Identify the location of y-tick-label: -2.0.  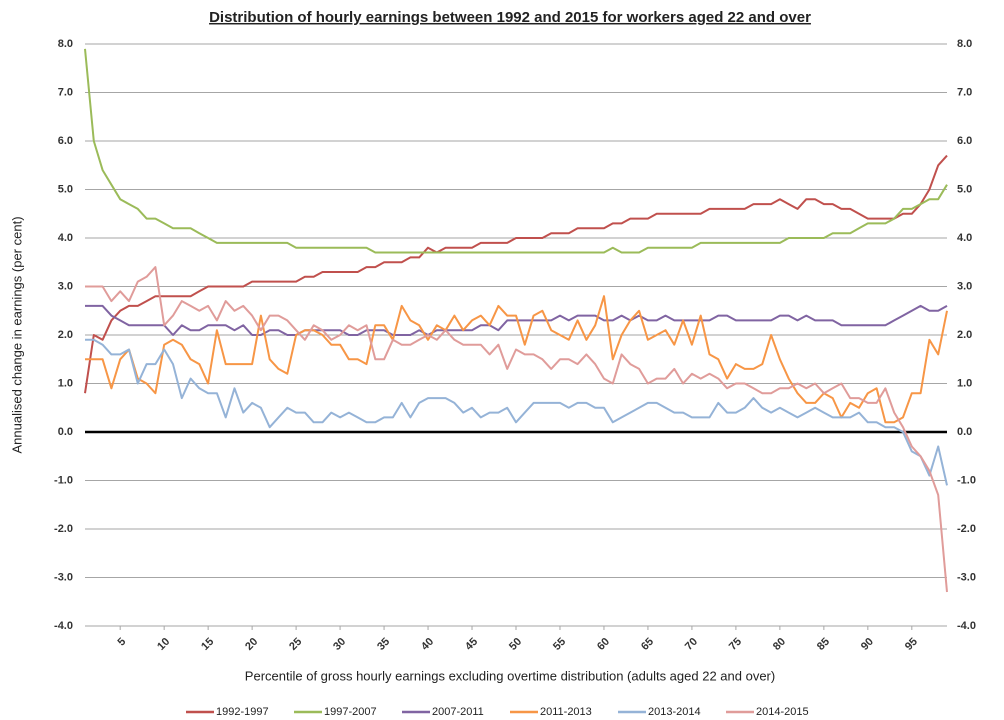
(63, 529).